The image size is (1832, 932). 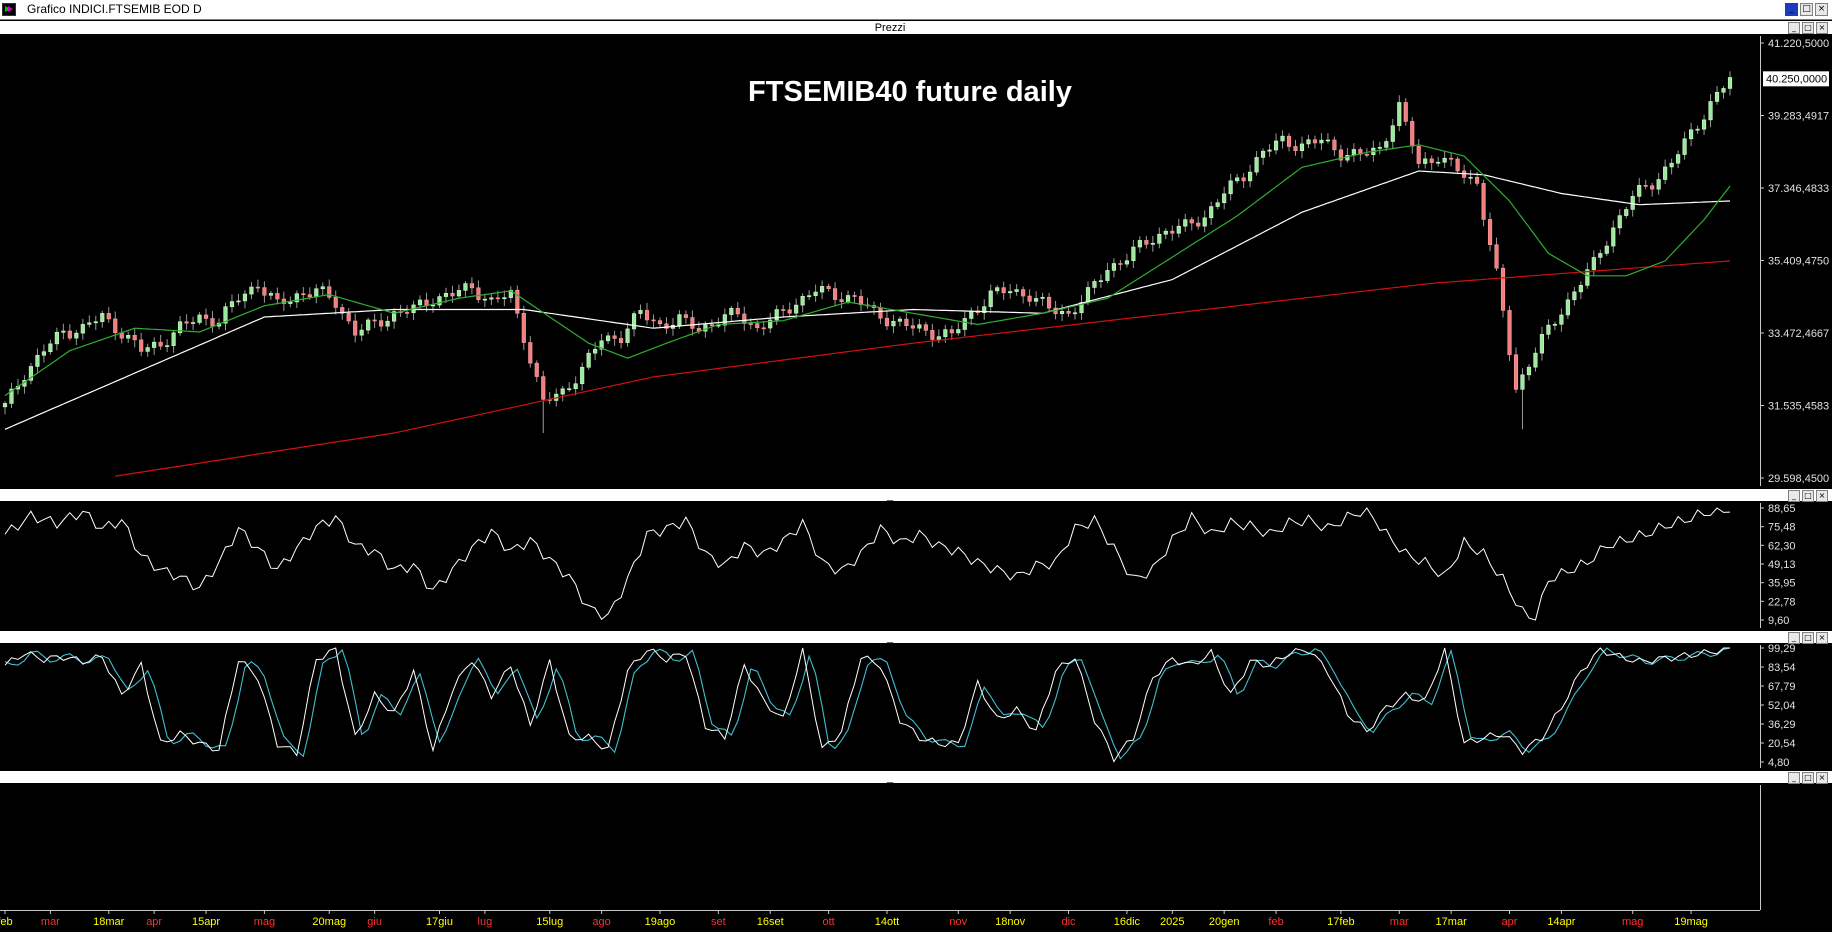 I want to click on x-tick-label: feb, so click(x=6, y=922).